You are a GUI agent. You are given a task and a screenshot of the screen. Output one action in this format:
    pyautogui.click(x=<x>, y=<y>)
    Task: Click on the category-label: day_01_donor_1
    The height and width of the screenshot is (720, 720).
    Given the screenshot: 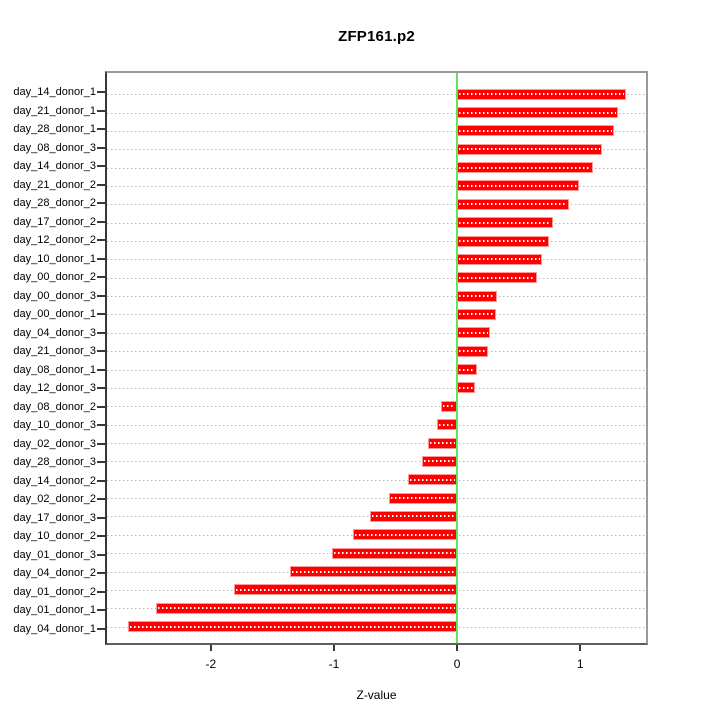 What is the action you would take?
    pyautogui.click(x=54, y=610)
    